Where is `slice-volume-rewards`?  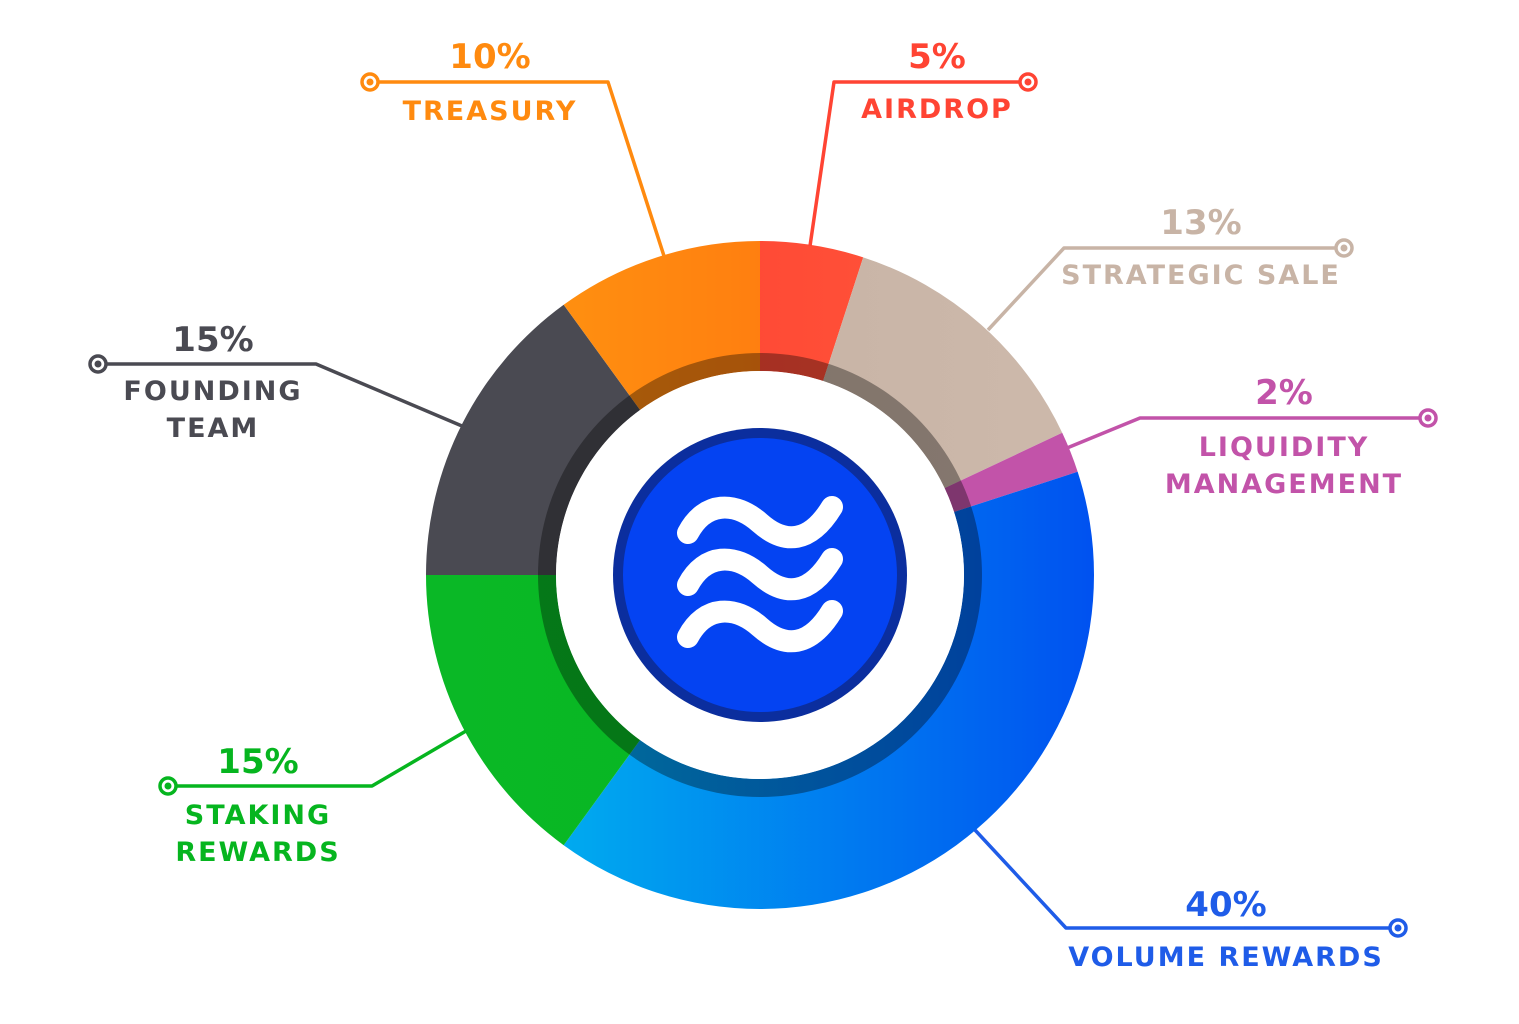
slice-volume-rewards is located at coordinates (828, 690).